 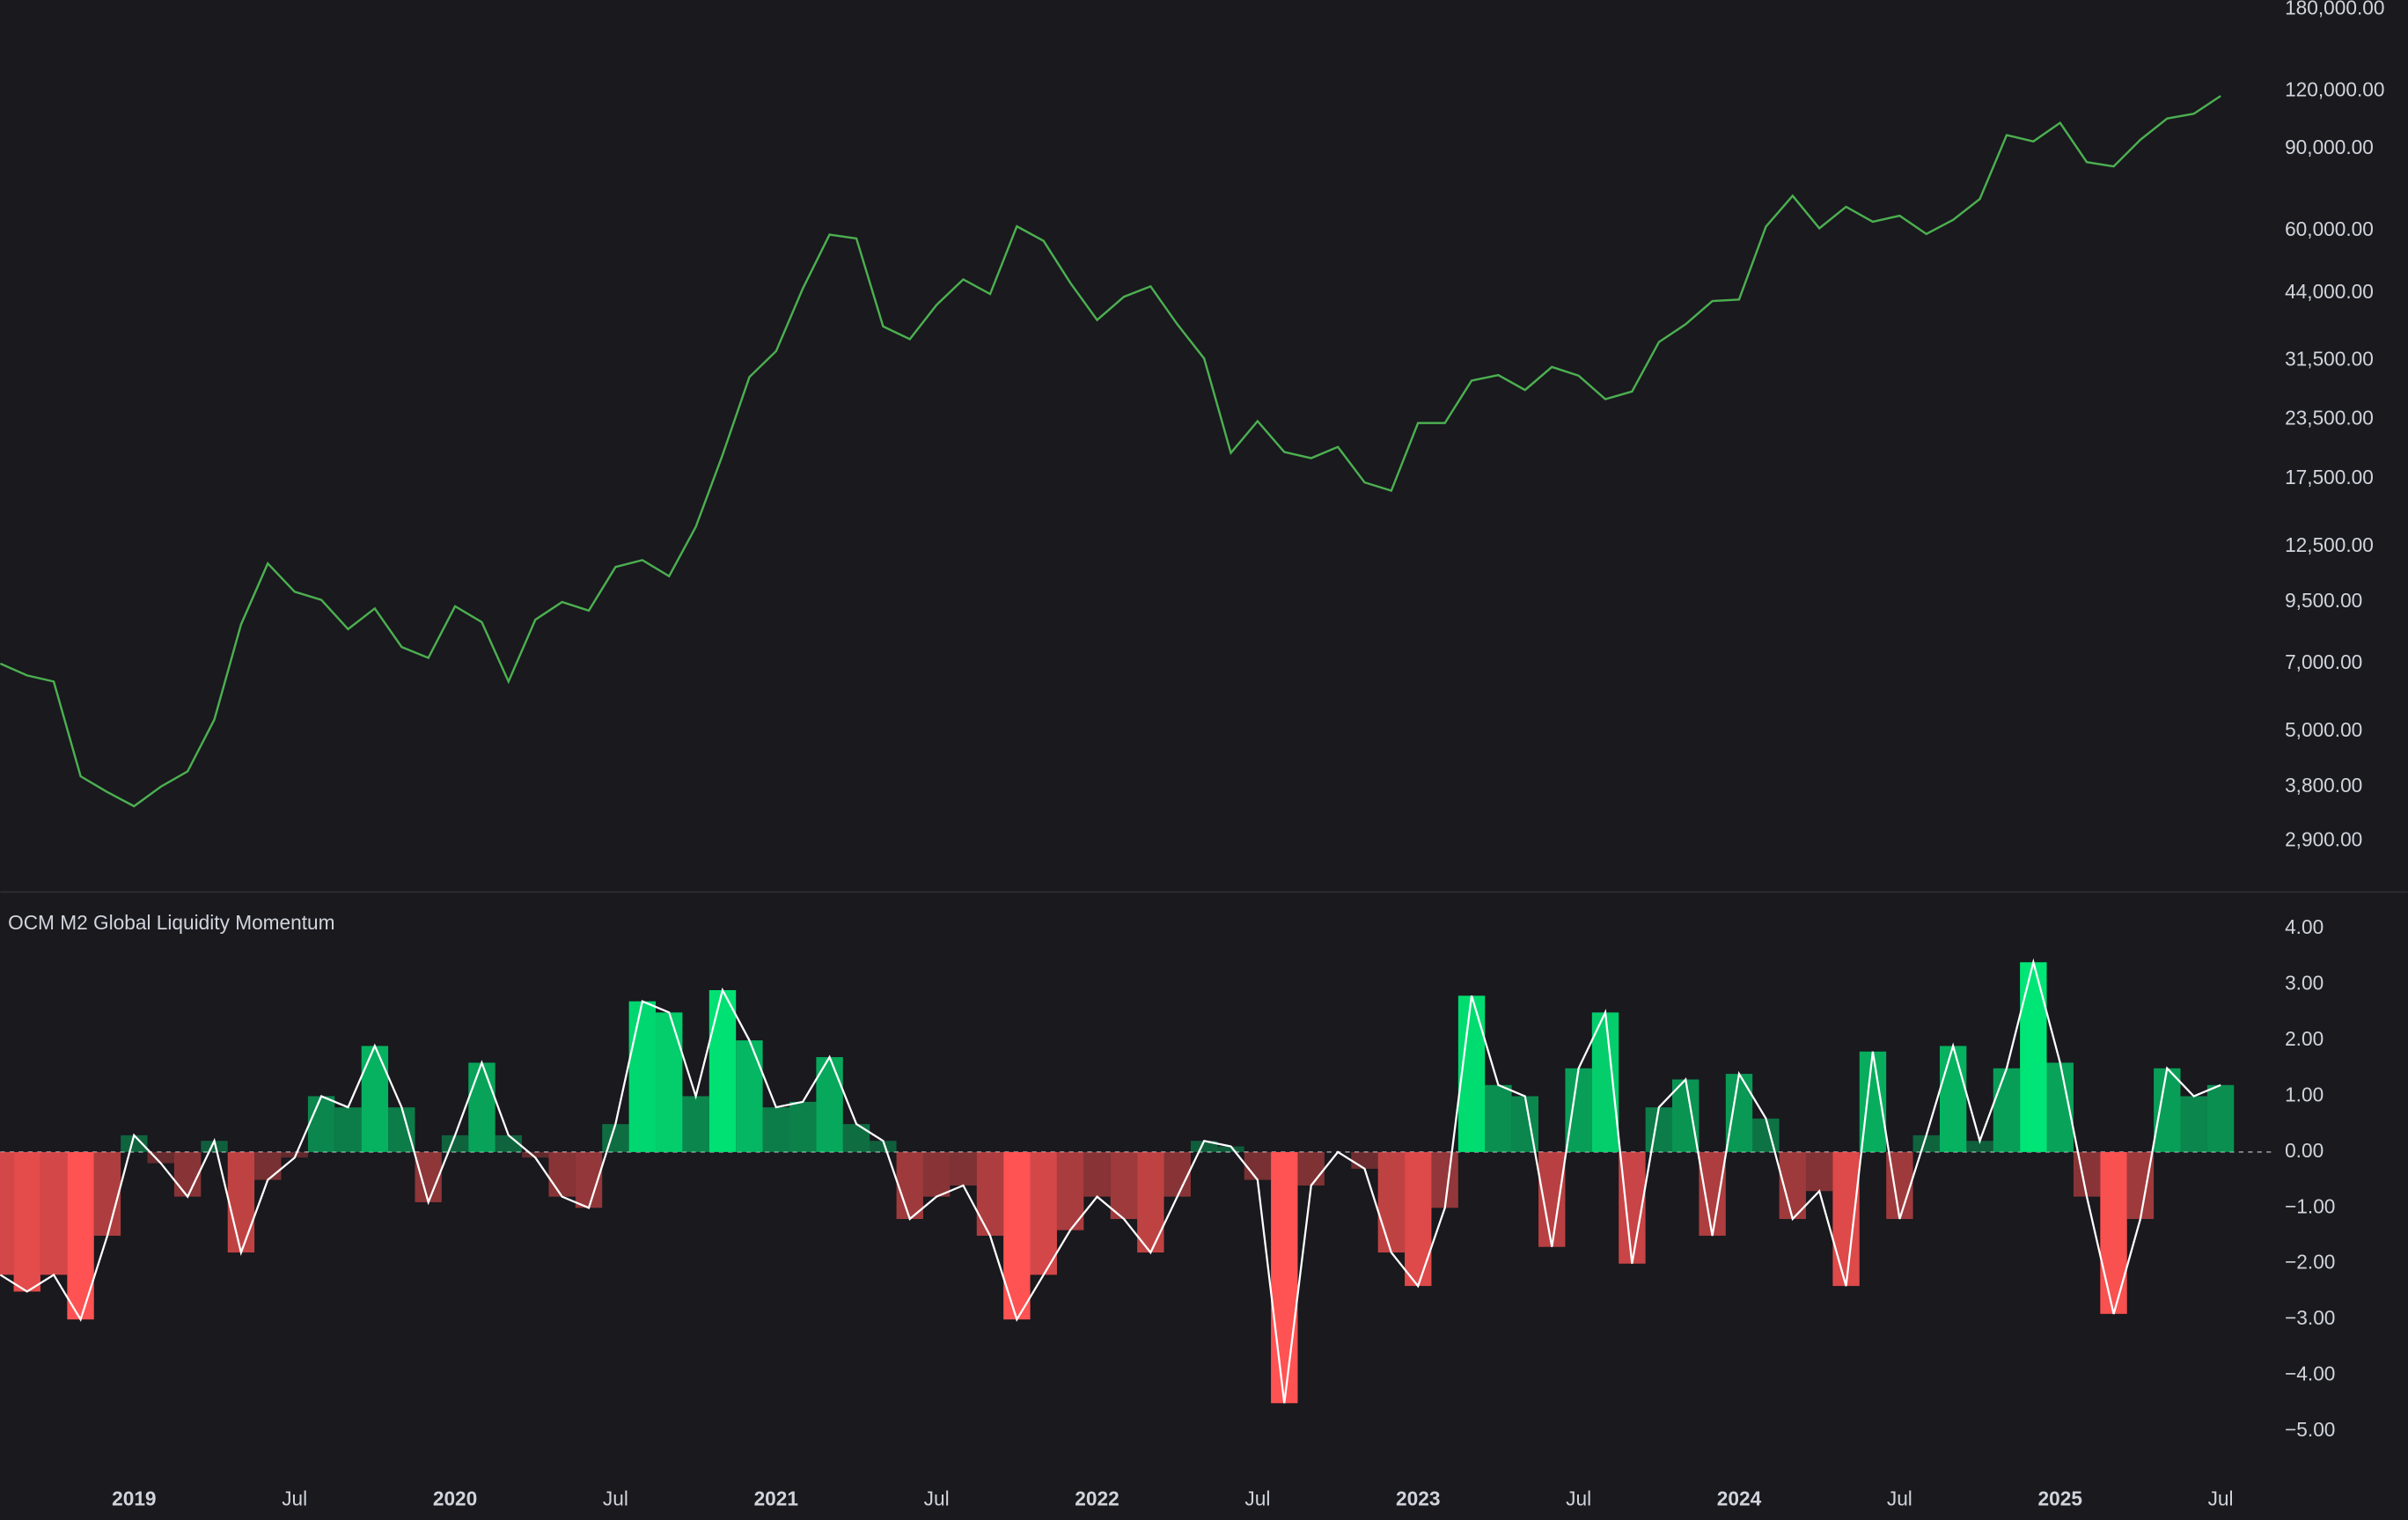 What do you see at coordinates (2310, 1317) in the screenshot?
I see `y-tick-label: −3.00` at bounding box center [2310, 1317].